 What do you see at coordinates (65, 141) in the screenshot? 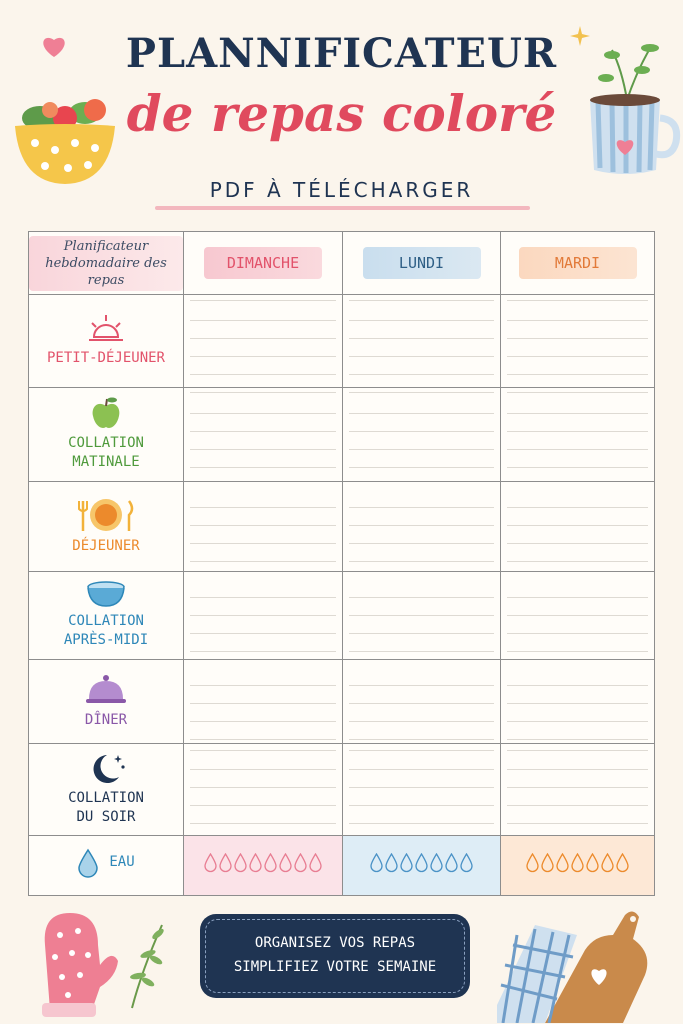
I see `salad-bowl-icon` at bounding box center [65, 141].